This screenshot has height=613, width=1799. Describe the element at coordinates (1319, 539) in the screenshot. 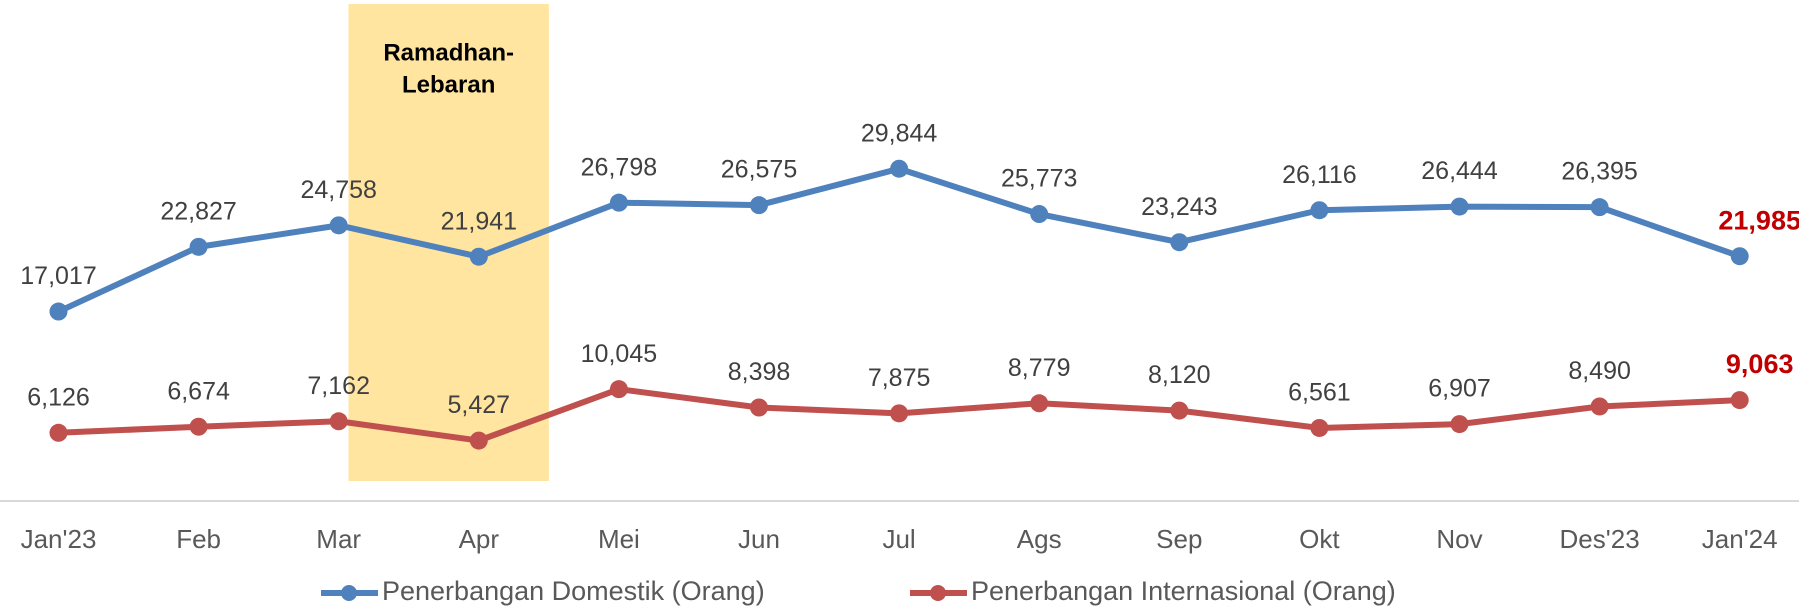

I see `x-tick-label: Okt` at that location.